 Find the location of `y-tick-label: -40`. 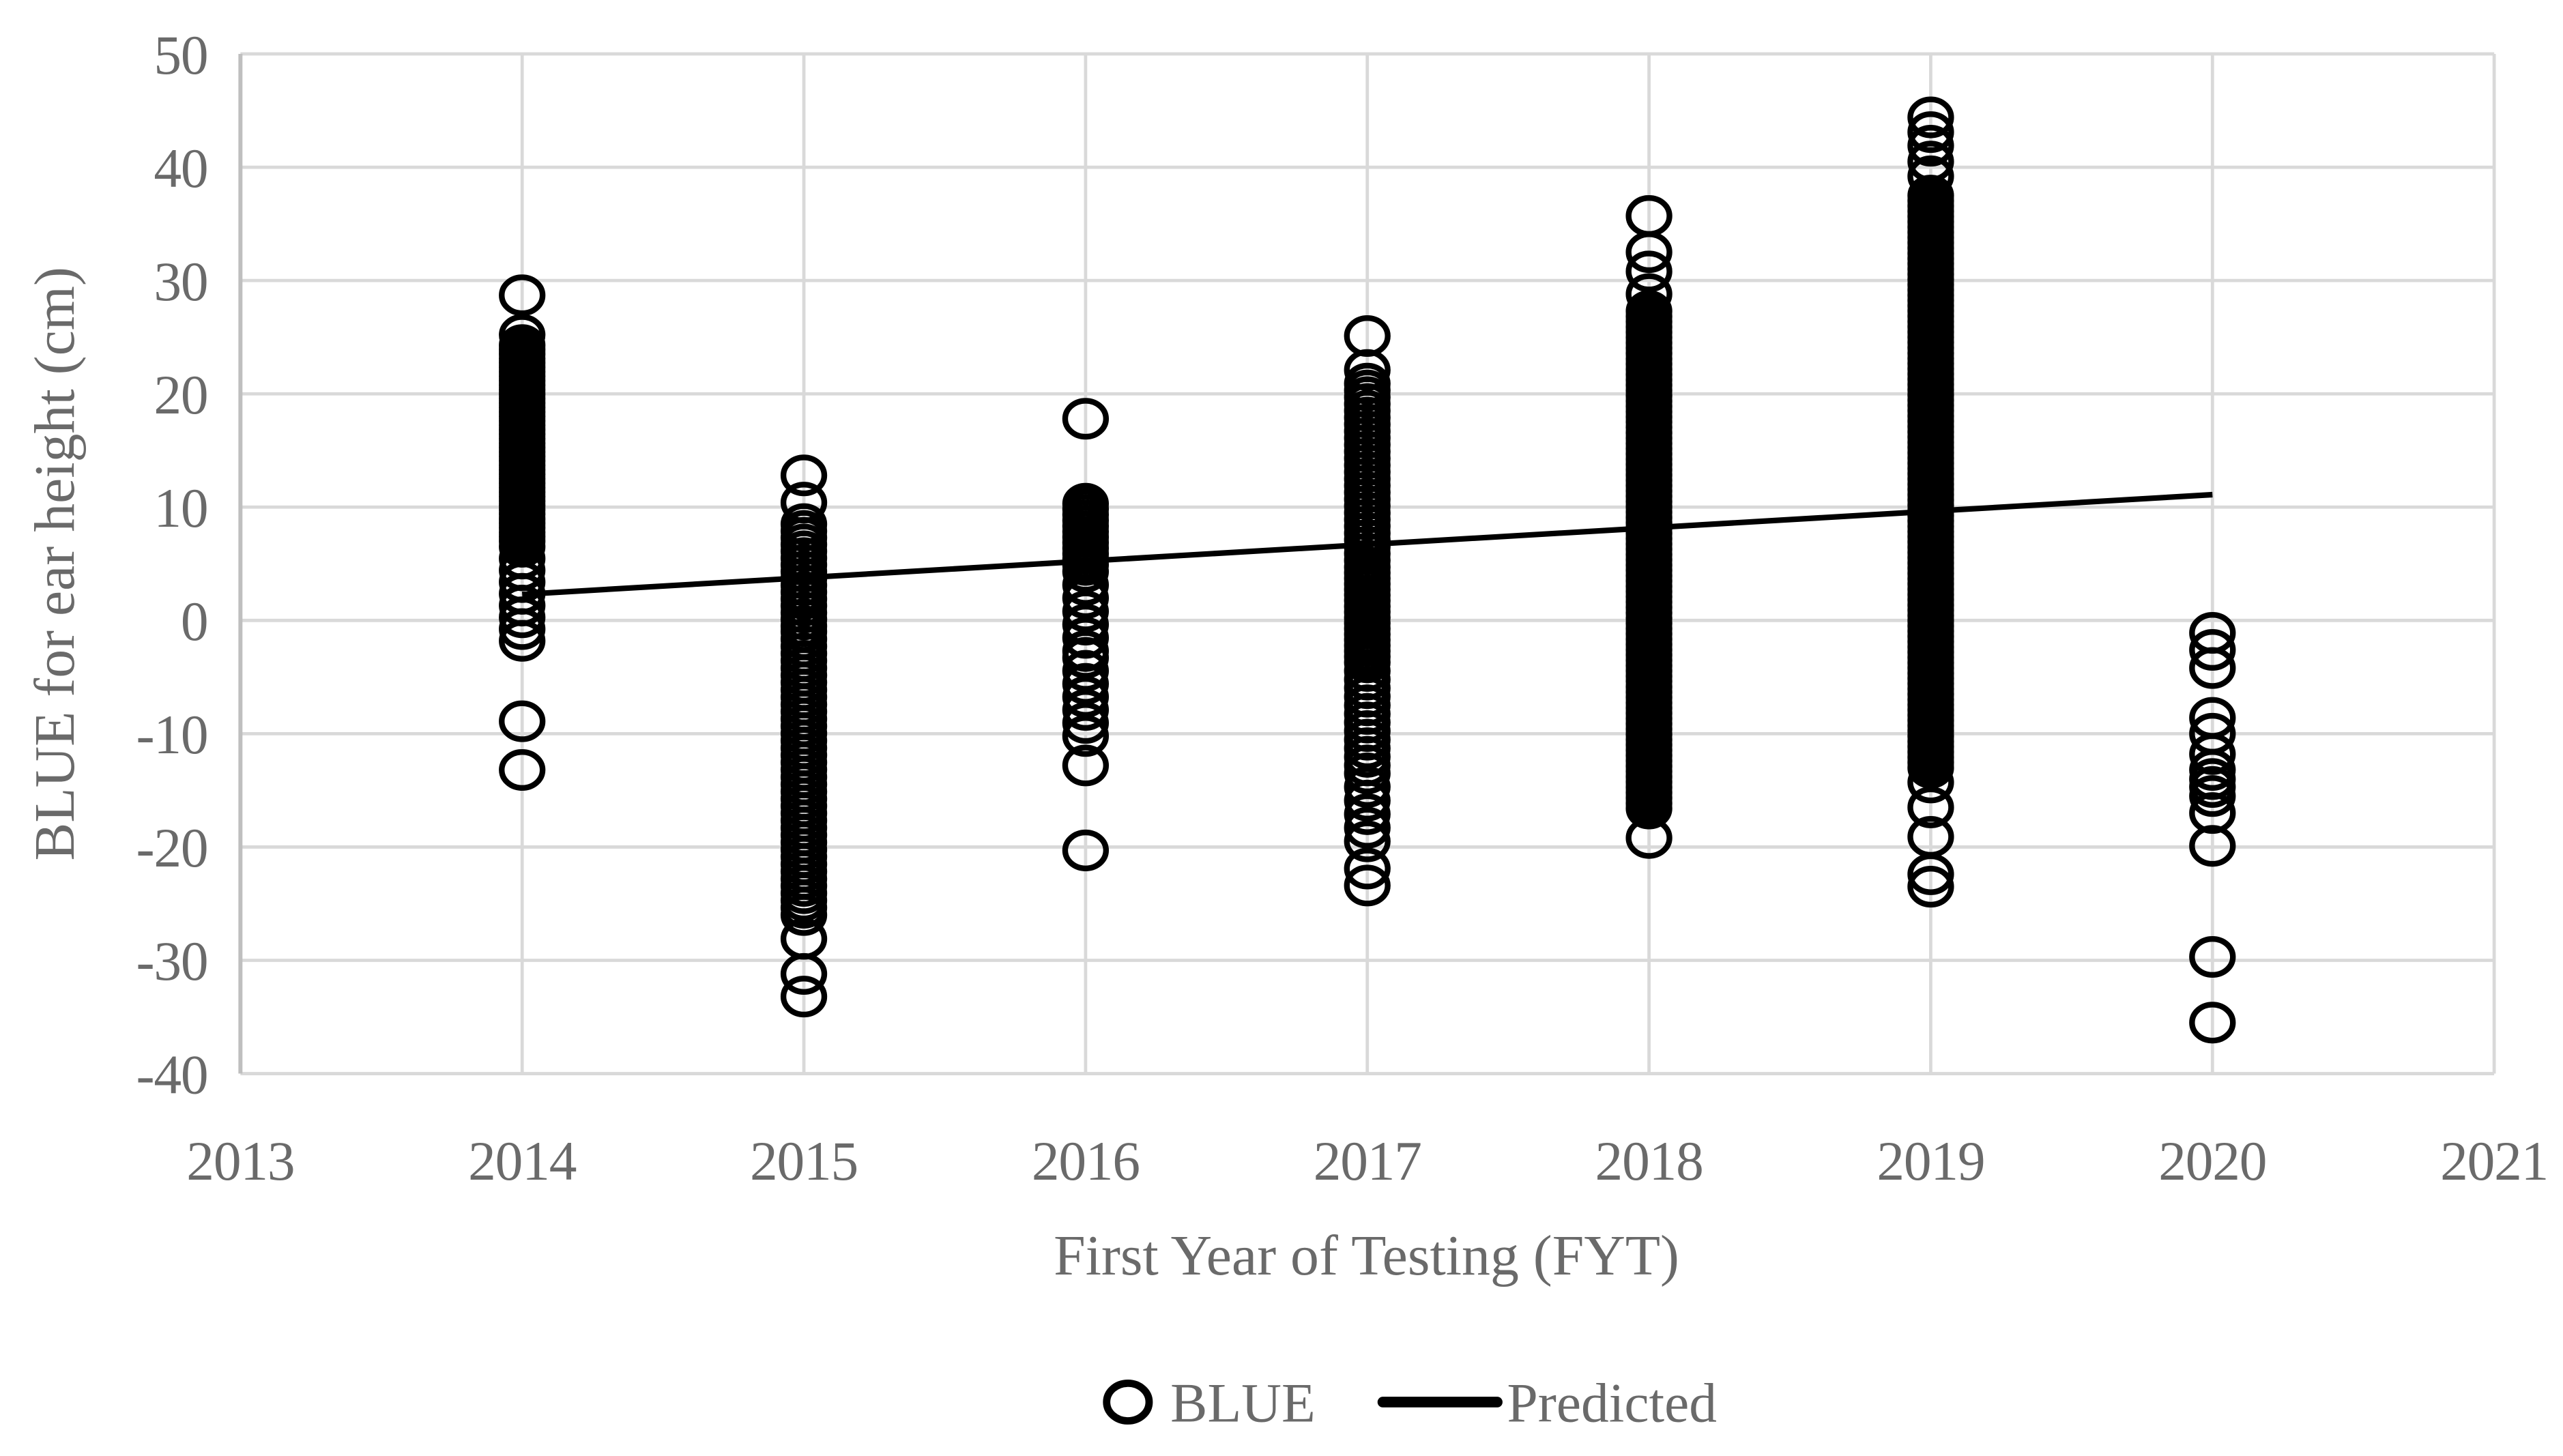

y-tick-label: -40 is located at coordinates (171, 1074).